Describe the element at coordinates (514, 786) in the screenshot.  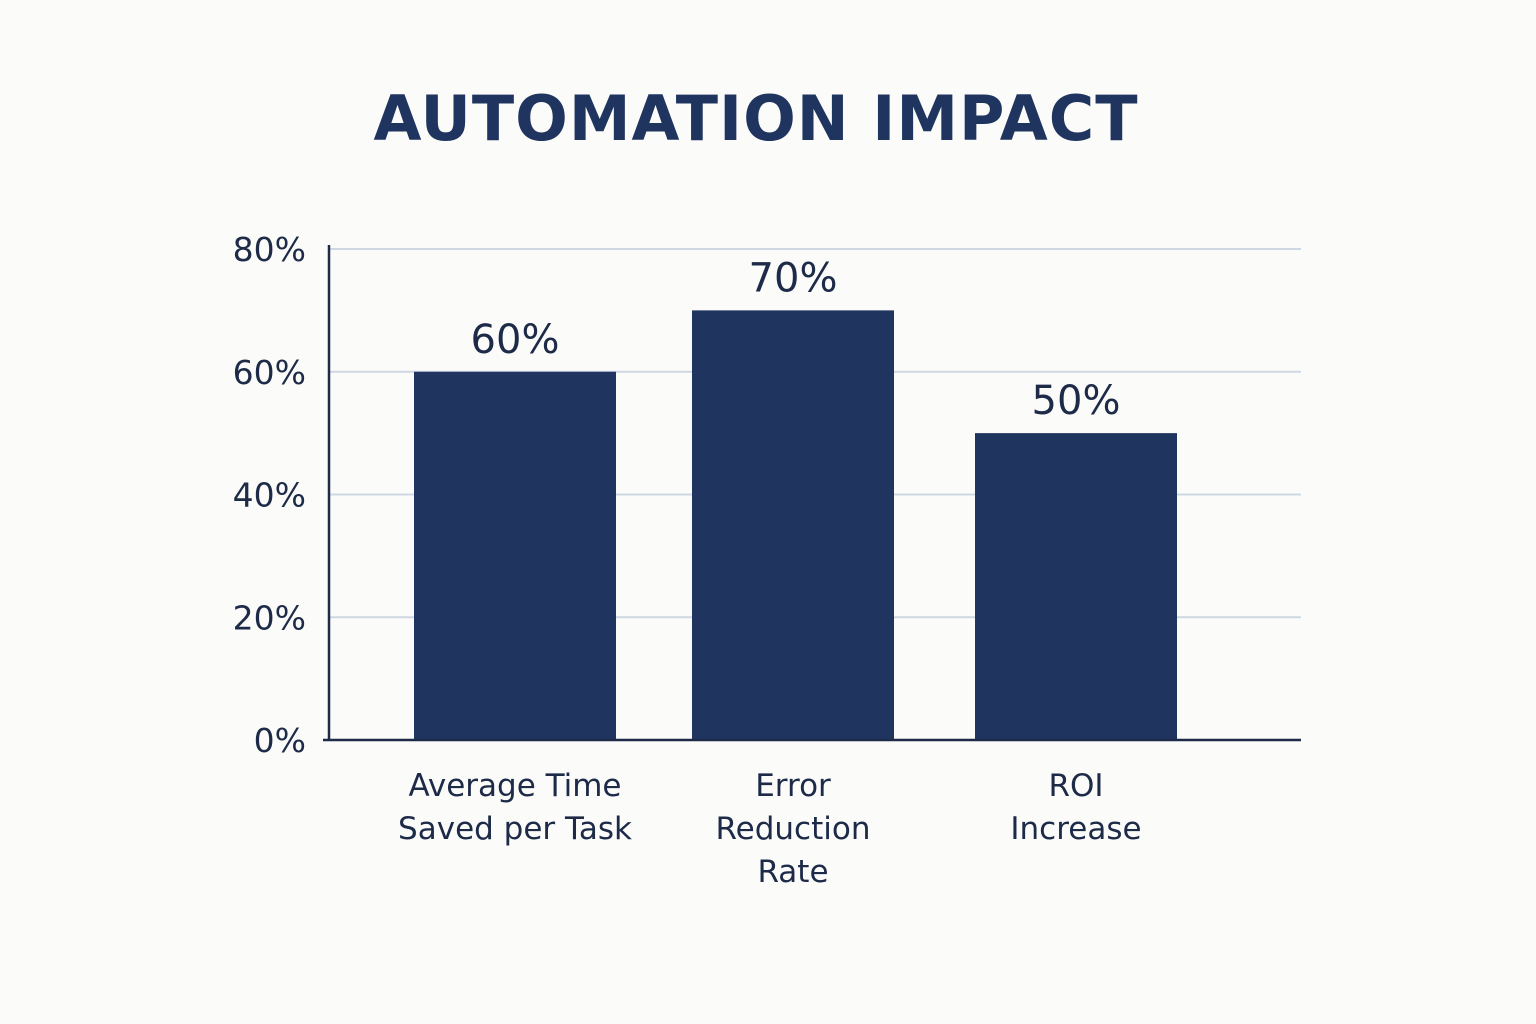
I see `x-category-label-line: Average Time` at that location.